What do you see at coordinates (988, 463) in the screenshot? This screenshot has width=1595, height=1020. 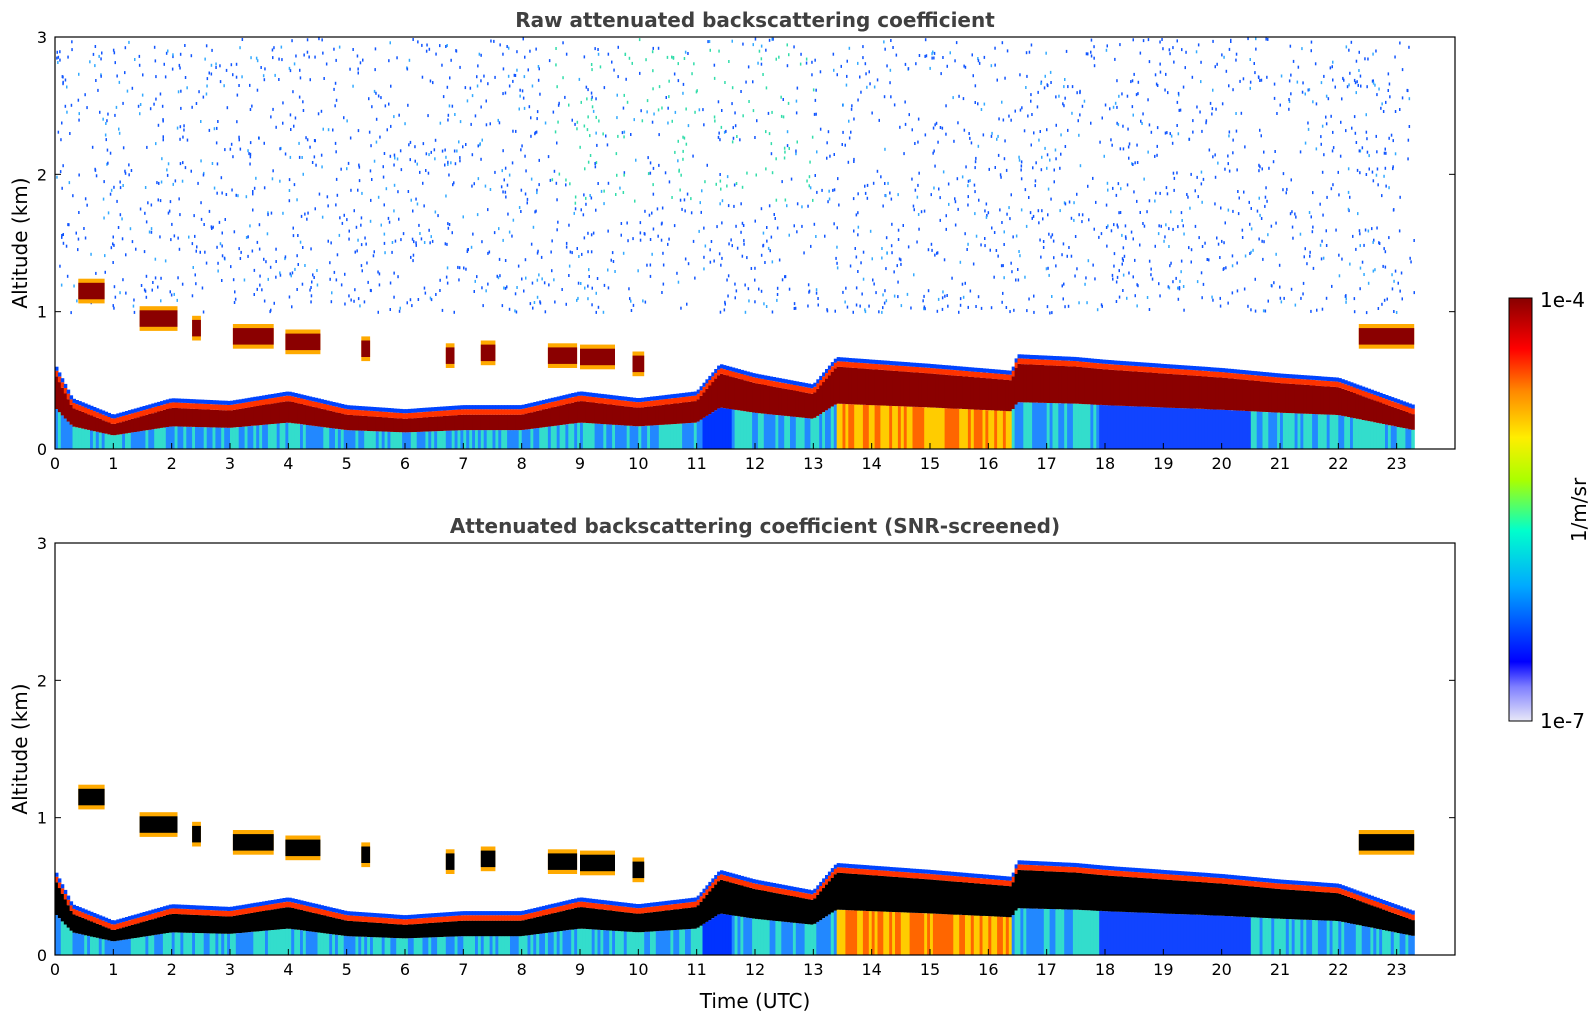 I see `x-tick-label: 16` at bounding box center [988, 463].